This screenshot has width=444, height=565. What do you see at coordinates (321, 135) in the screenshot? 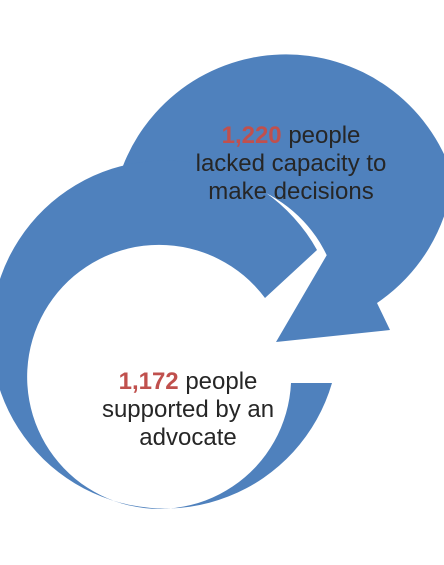
I see `lacked-capacity-line1: people` at bounding box center [321, 135].